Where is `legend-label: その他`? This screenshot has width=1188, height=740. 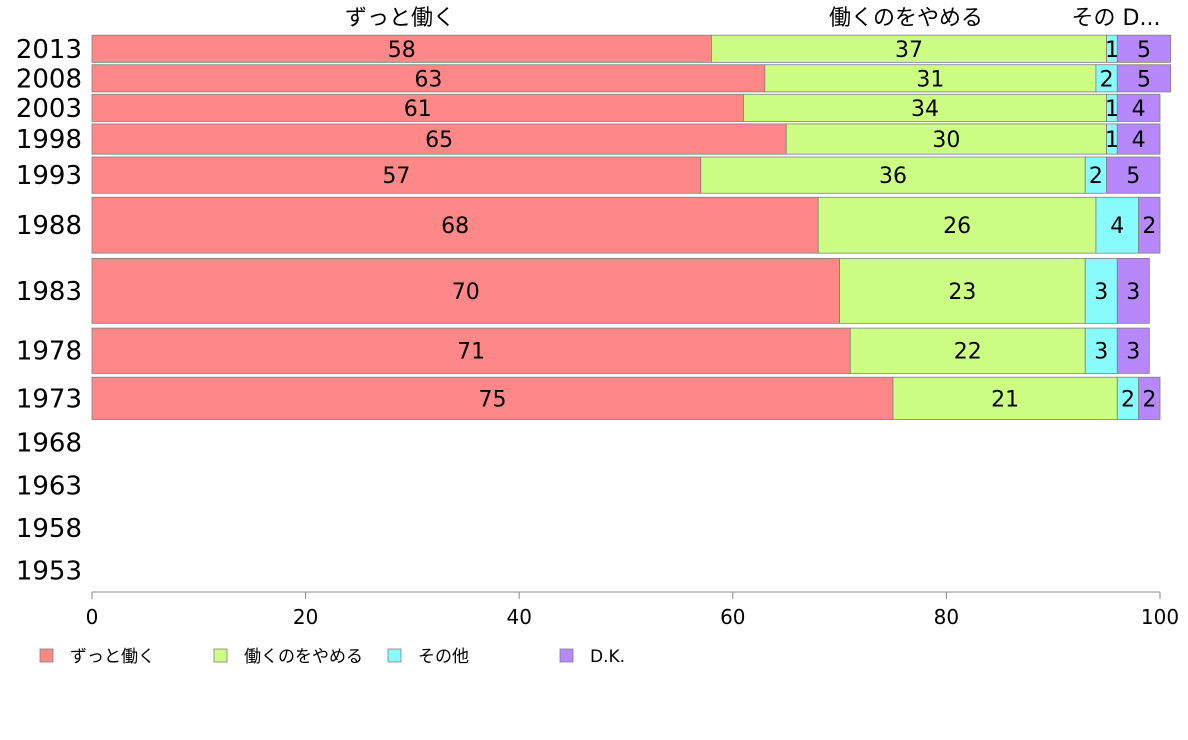 legend-label: その他 is located at coordinates (443, 657).